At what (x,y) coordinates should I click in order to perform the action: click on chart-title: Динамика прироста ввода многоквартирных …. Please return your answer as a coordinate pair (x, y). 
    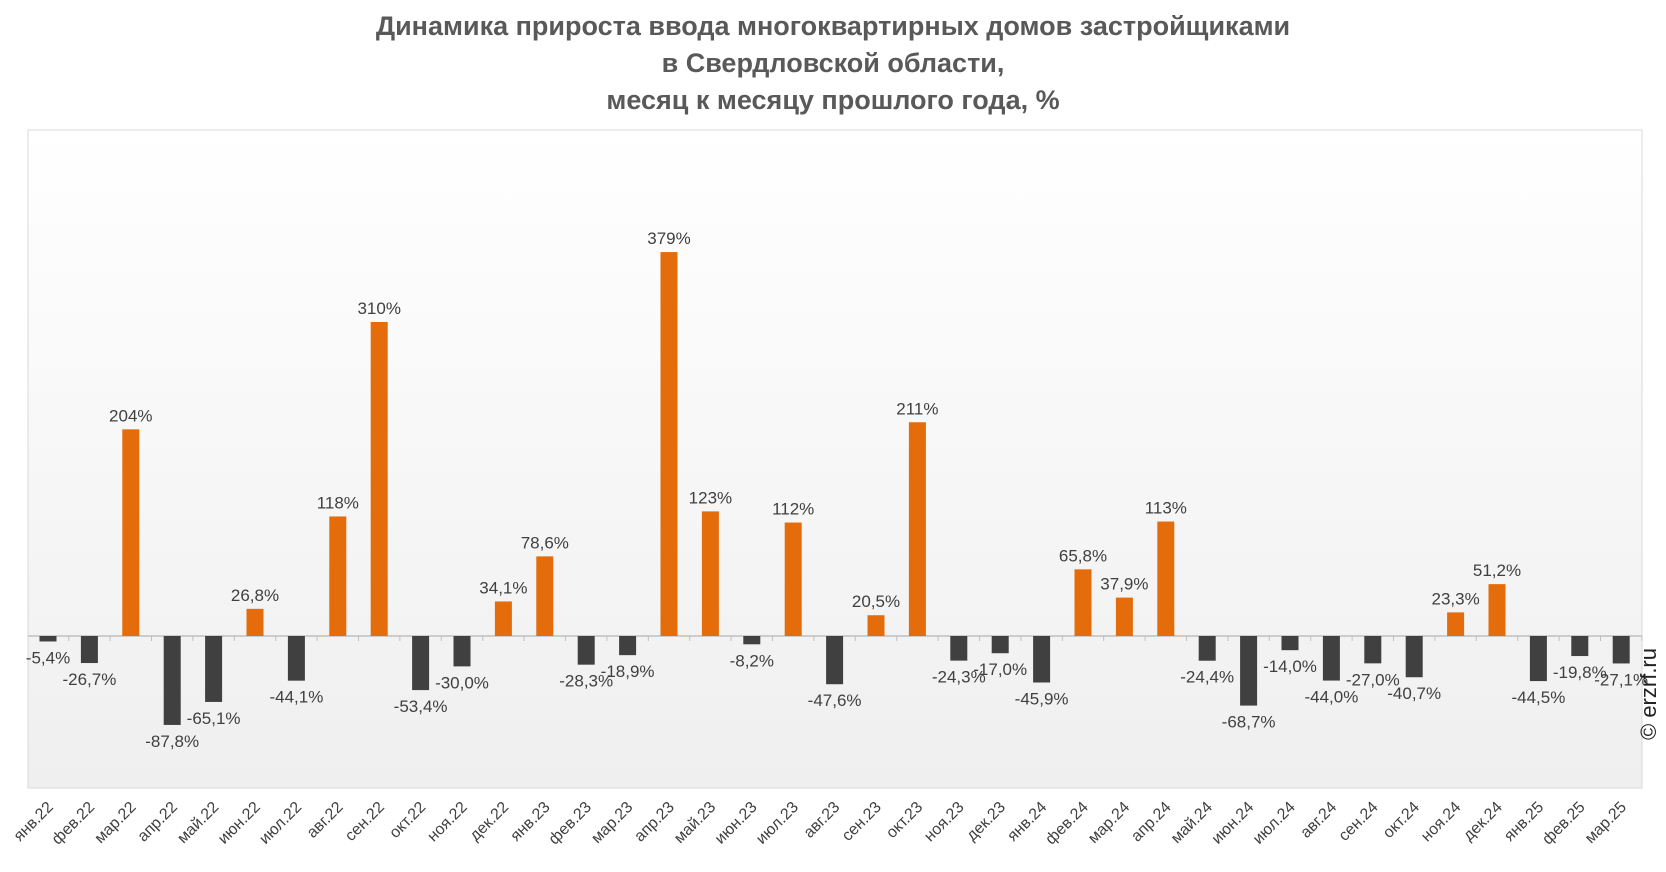
    Looking at the image, I should click on (833, 63).